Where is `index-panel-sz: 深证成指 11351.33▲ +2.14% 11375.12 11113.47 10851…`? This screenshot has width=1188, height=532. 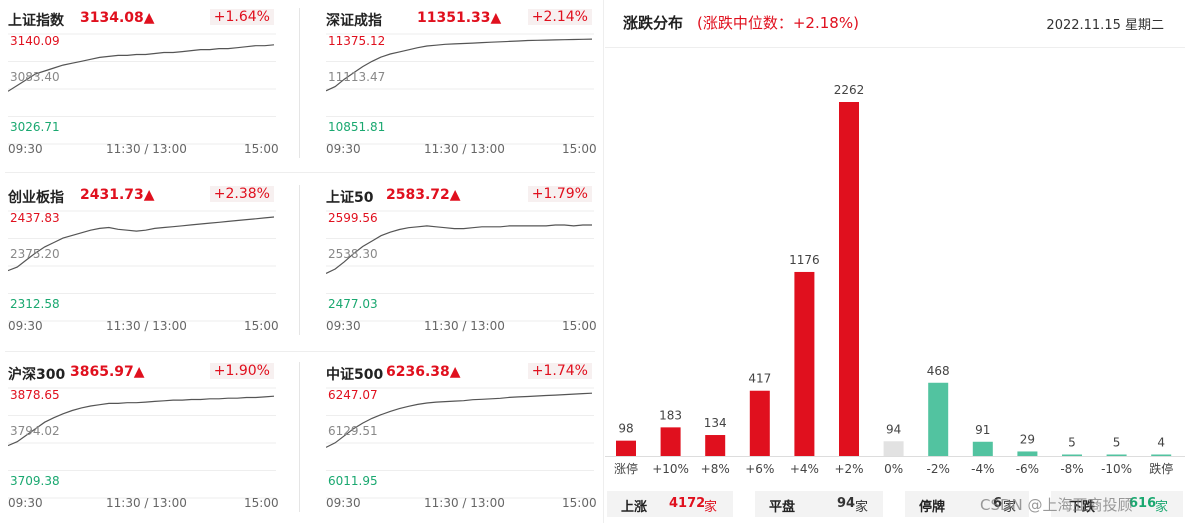
index-panel-sz: 深证成指 11351.33▲ +2.14% 11375.12 11113.47 10851… is located at coordinates (471, 93).